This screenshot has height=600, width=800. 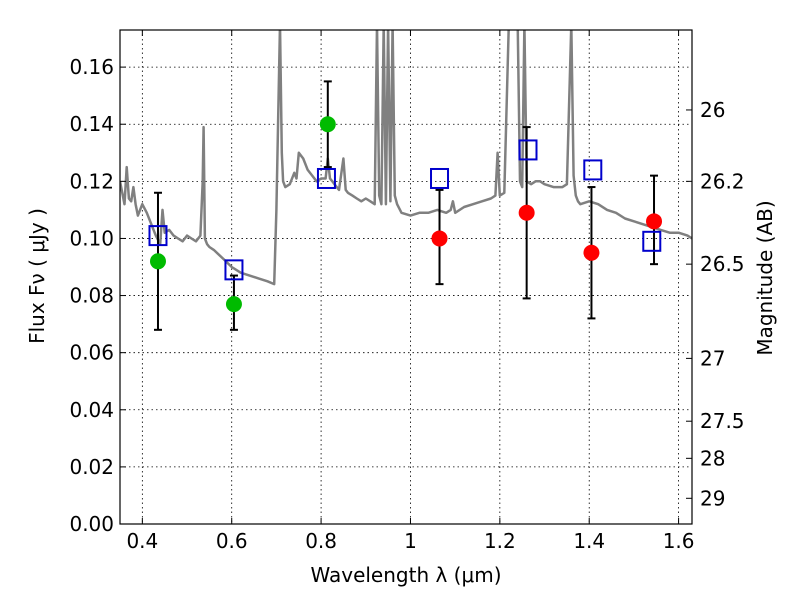 What do you see at coordinates (91, 181) in the screenshot?
I see `y-tick-label: 0.12` at bounding box center [91, 181].